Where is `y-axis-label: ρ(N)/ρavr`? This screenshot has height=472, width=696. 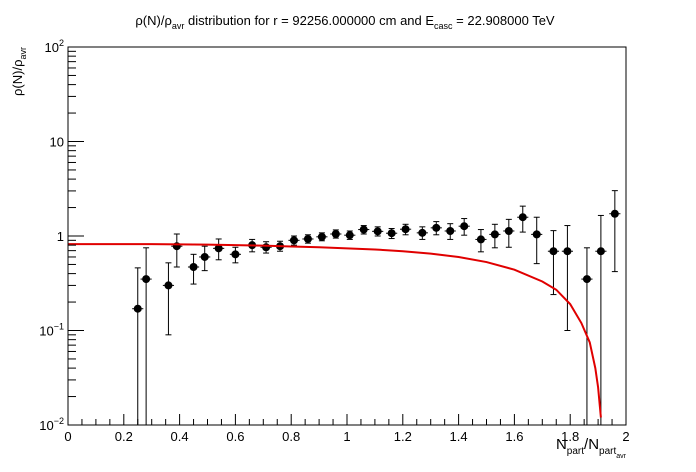
y-axis-label: ρ(N)/ρavr is located at coordinates (19, 71).